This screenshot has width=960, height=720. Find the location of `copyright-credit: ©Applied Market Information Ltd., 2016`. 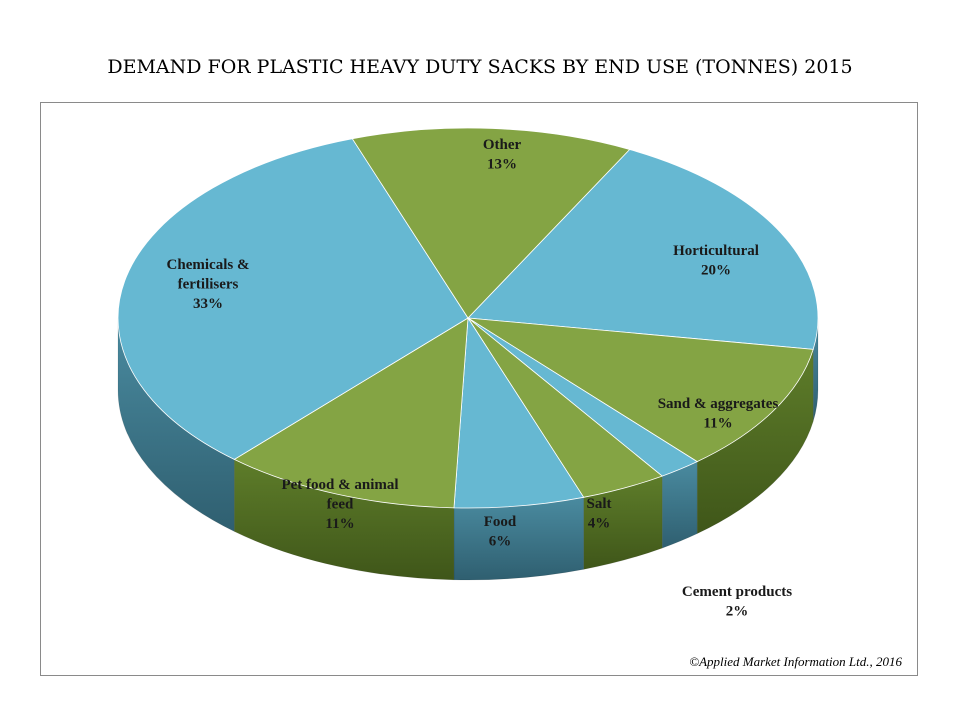

copyright-credit: ©Applied Market Information Ltd., 2016 is located at coordinates (795, 661).